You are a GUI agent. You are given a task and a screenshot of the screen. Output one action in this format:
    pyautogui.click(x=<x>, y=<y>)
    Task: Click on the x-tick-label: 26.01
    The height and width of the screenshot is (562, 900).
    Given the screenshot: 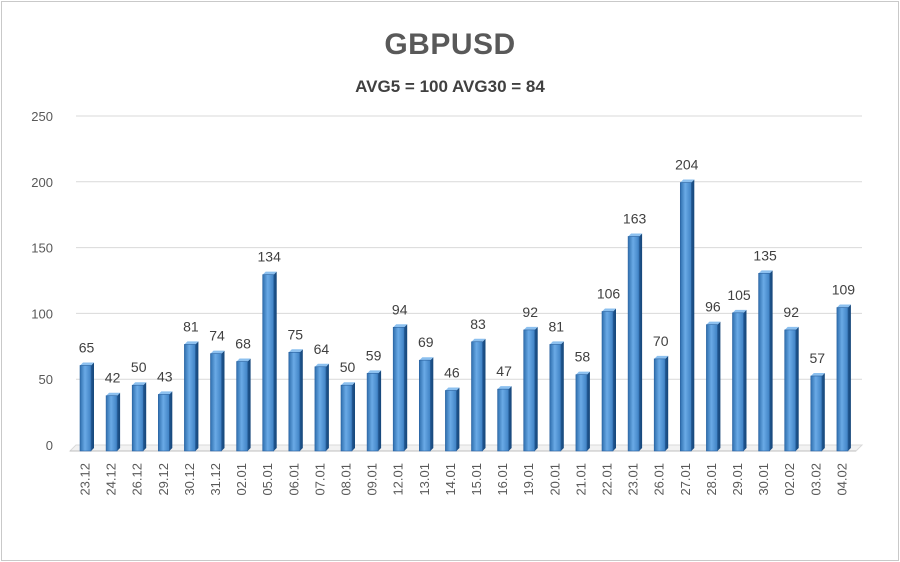 What is the action you would take?
    pyautogui.click(x=659, y=479)
    